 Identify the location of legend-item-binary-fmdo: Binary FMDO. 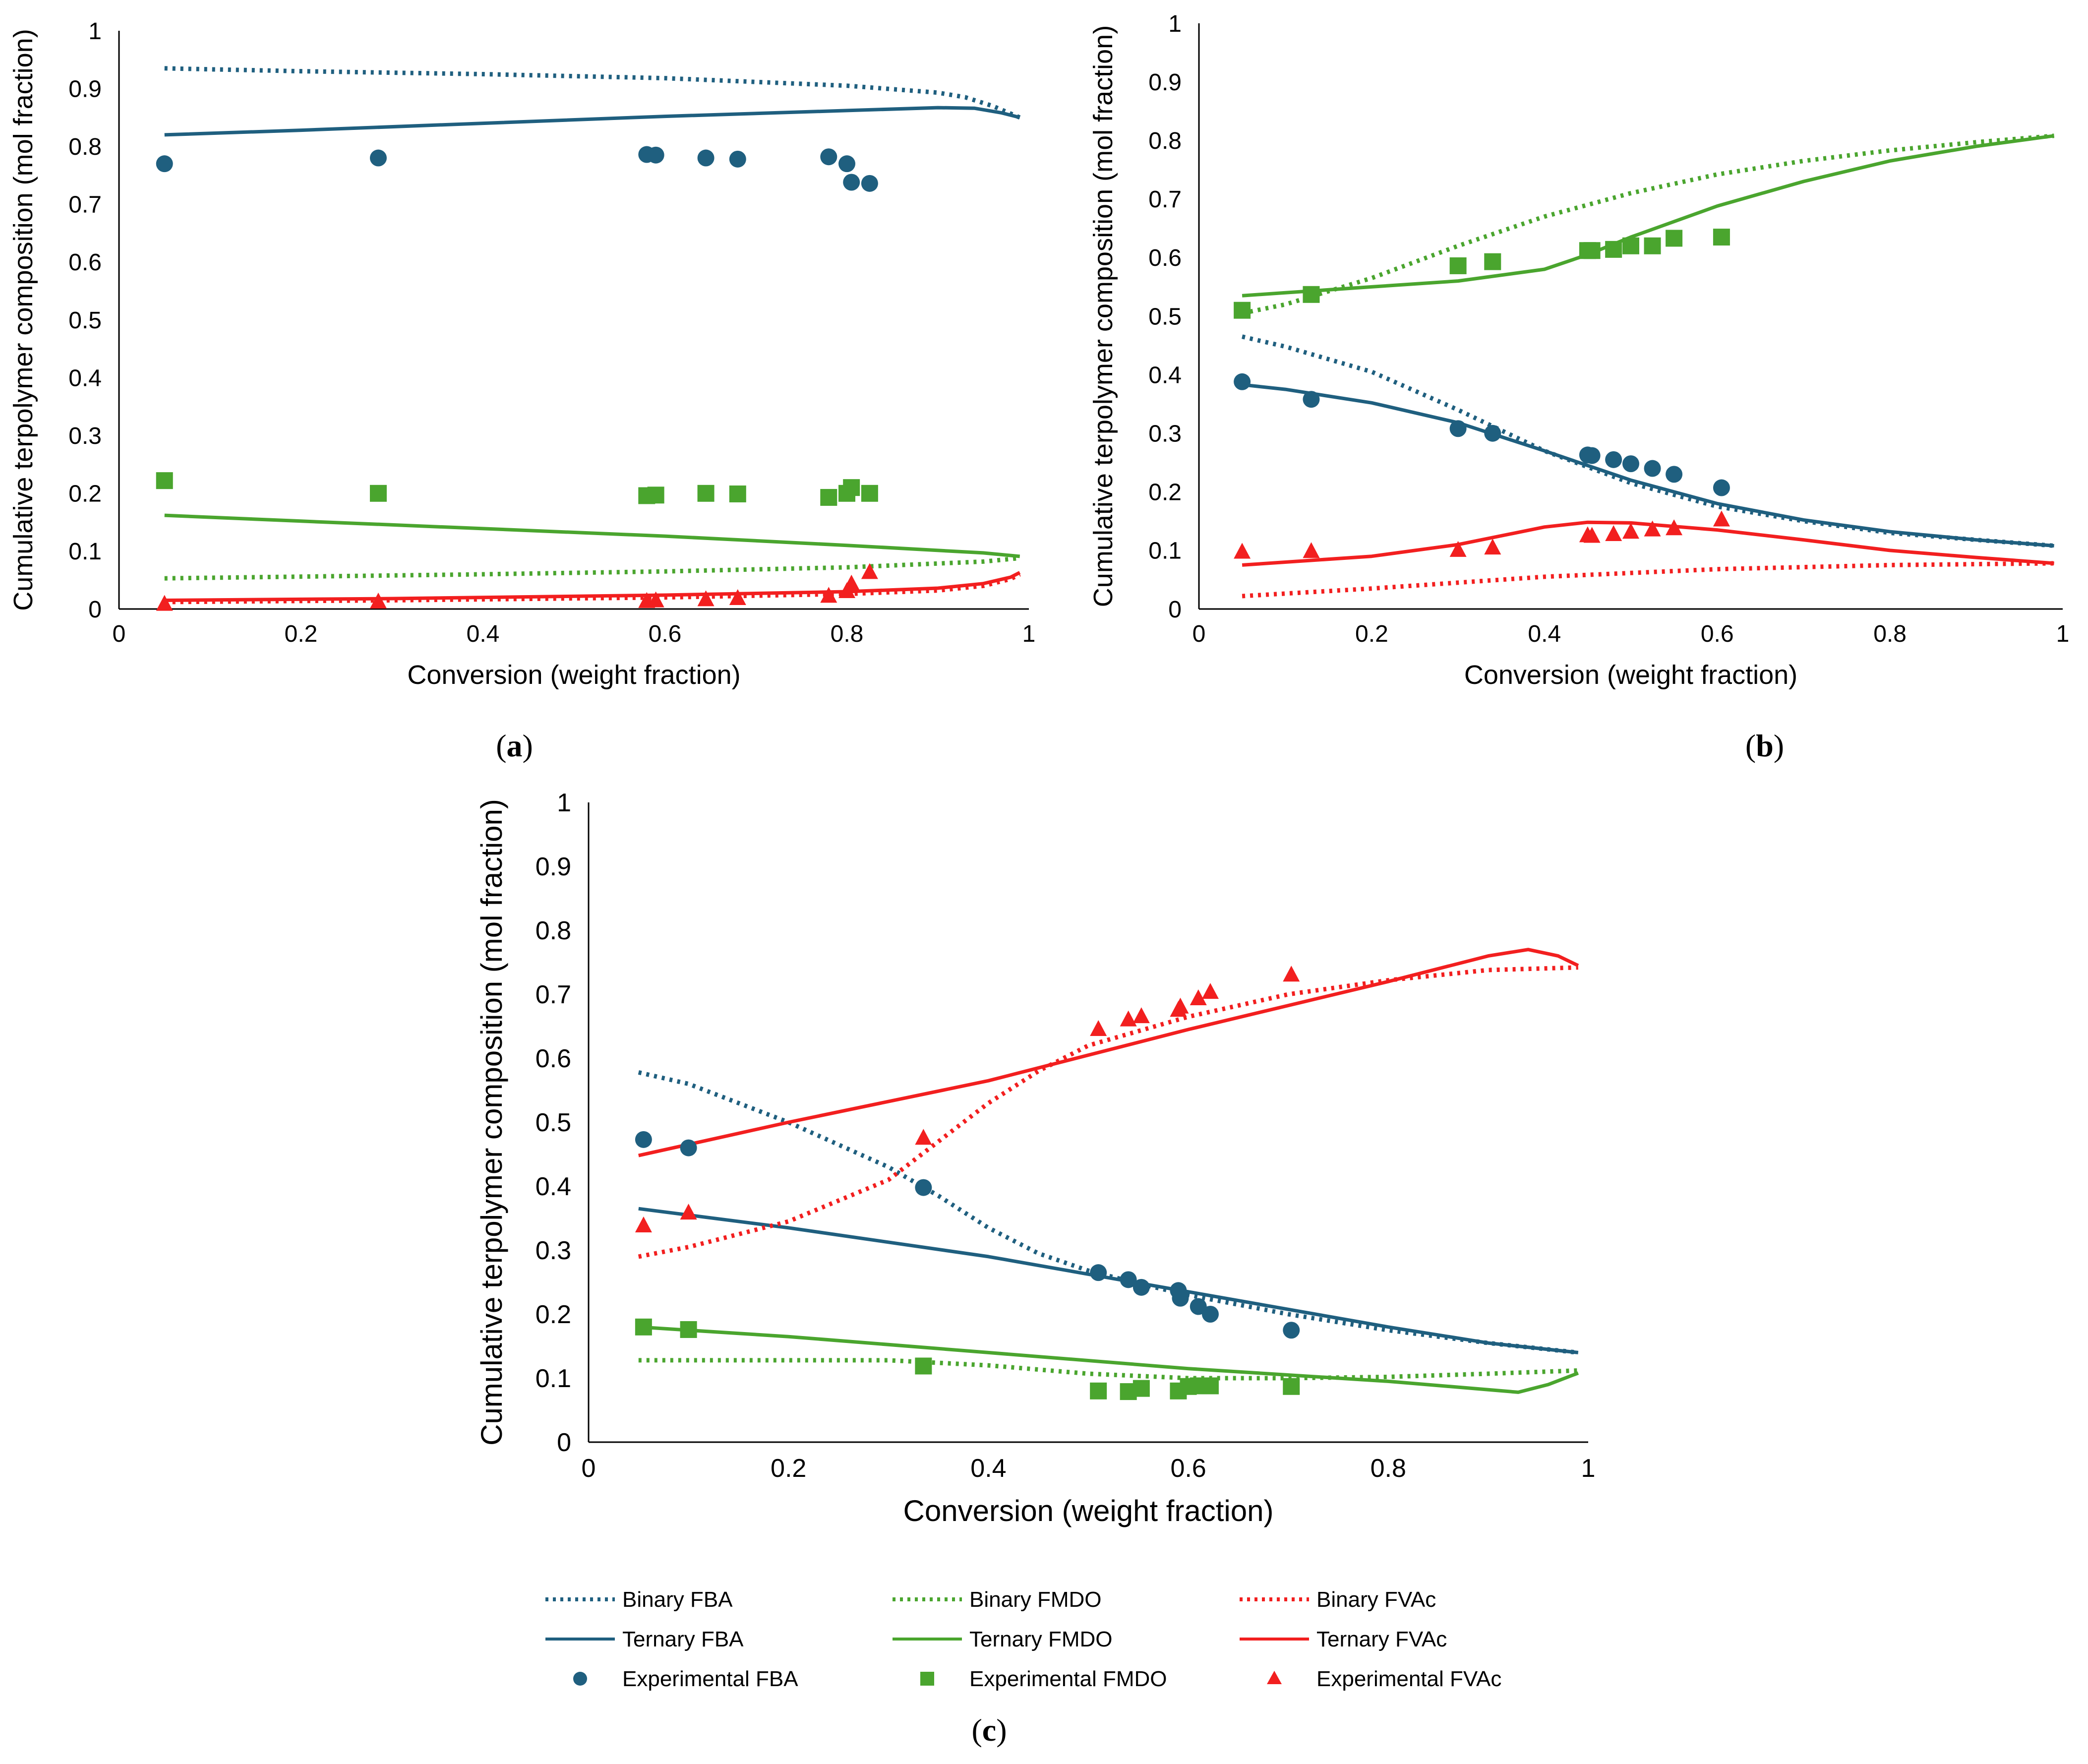
(997, 1599).